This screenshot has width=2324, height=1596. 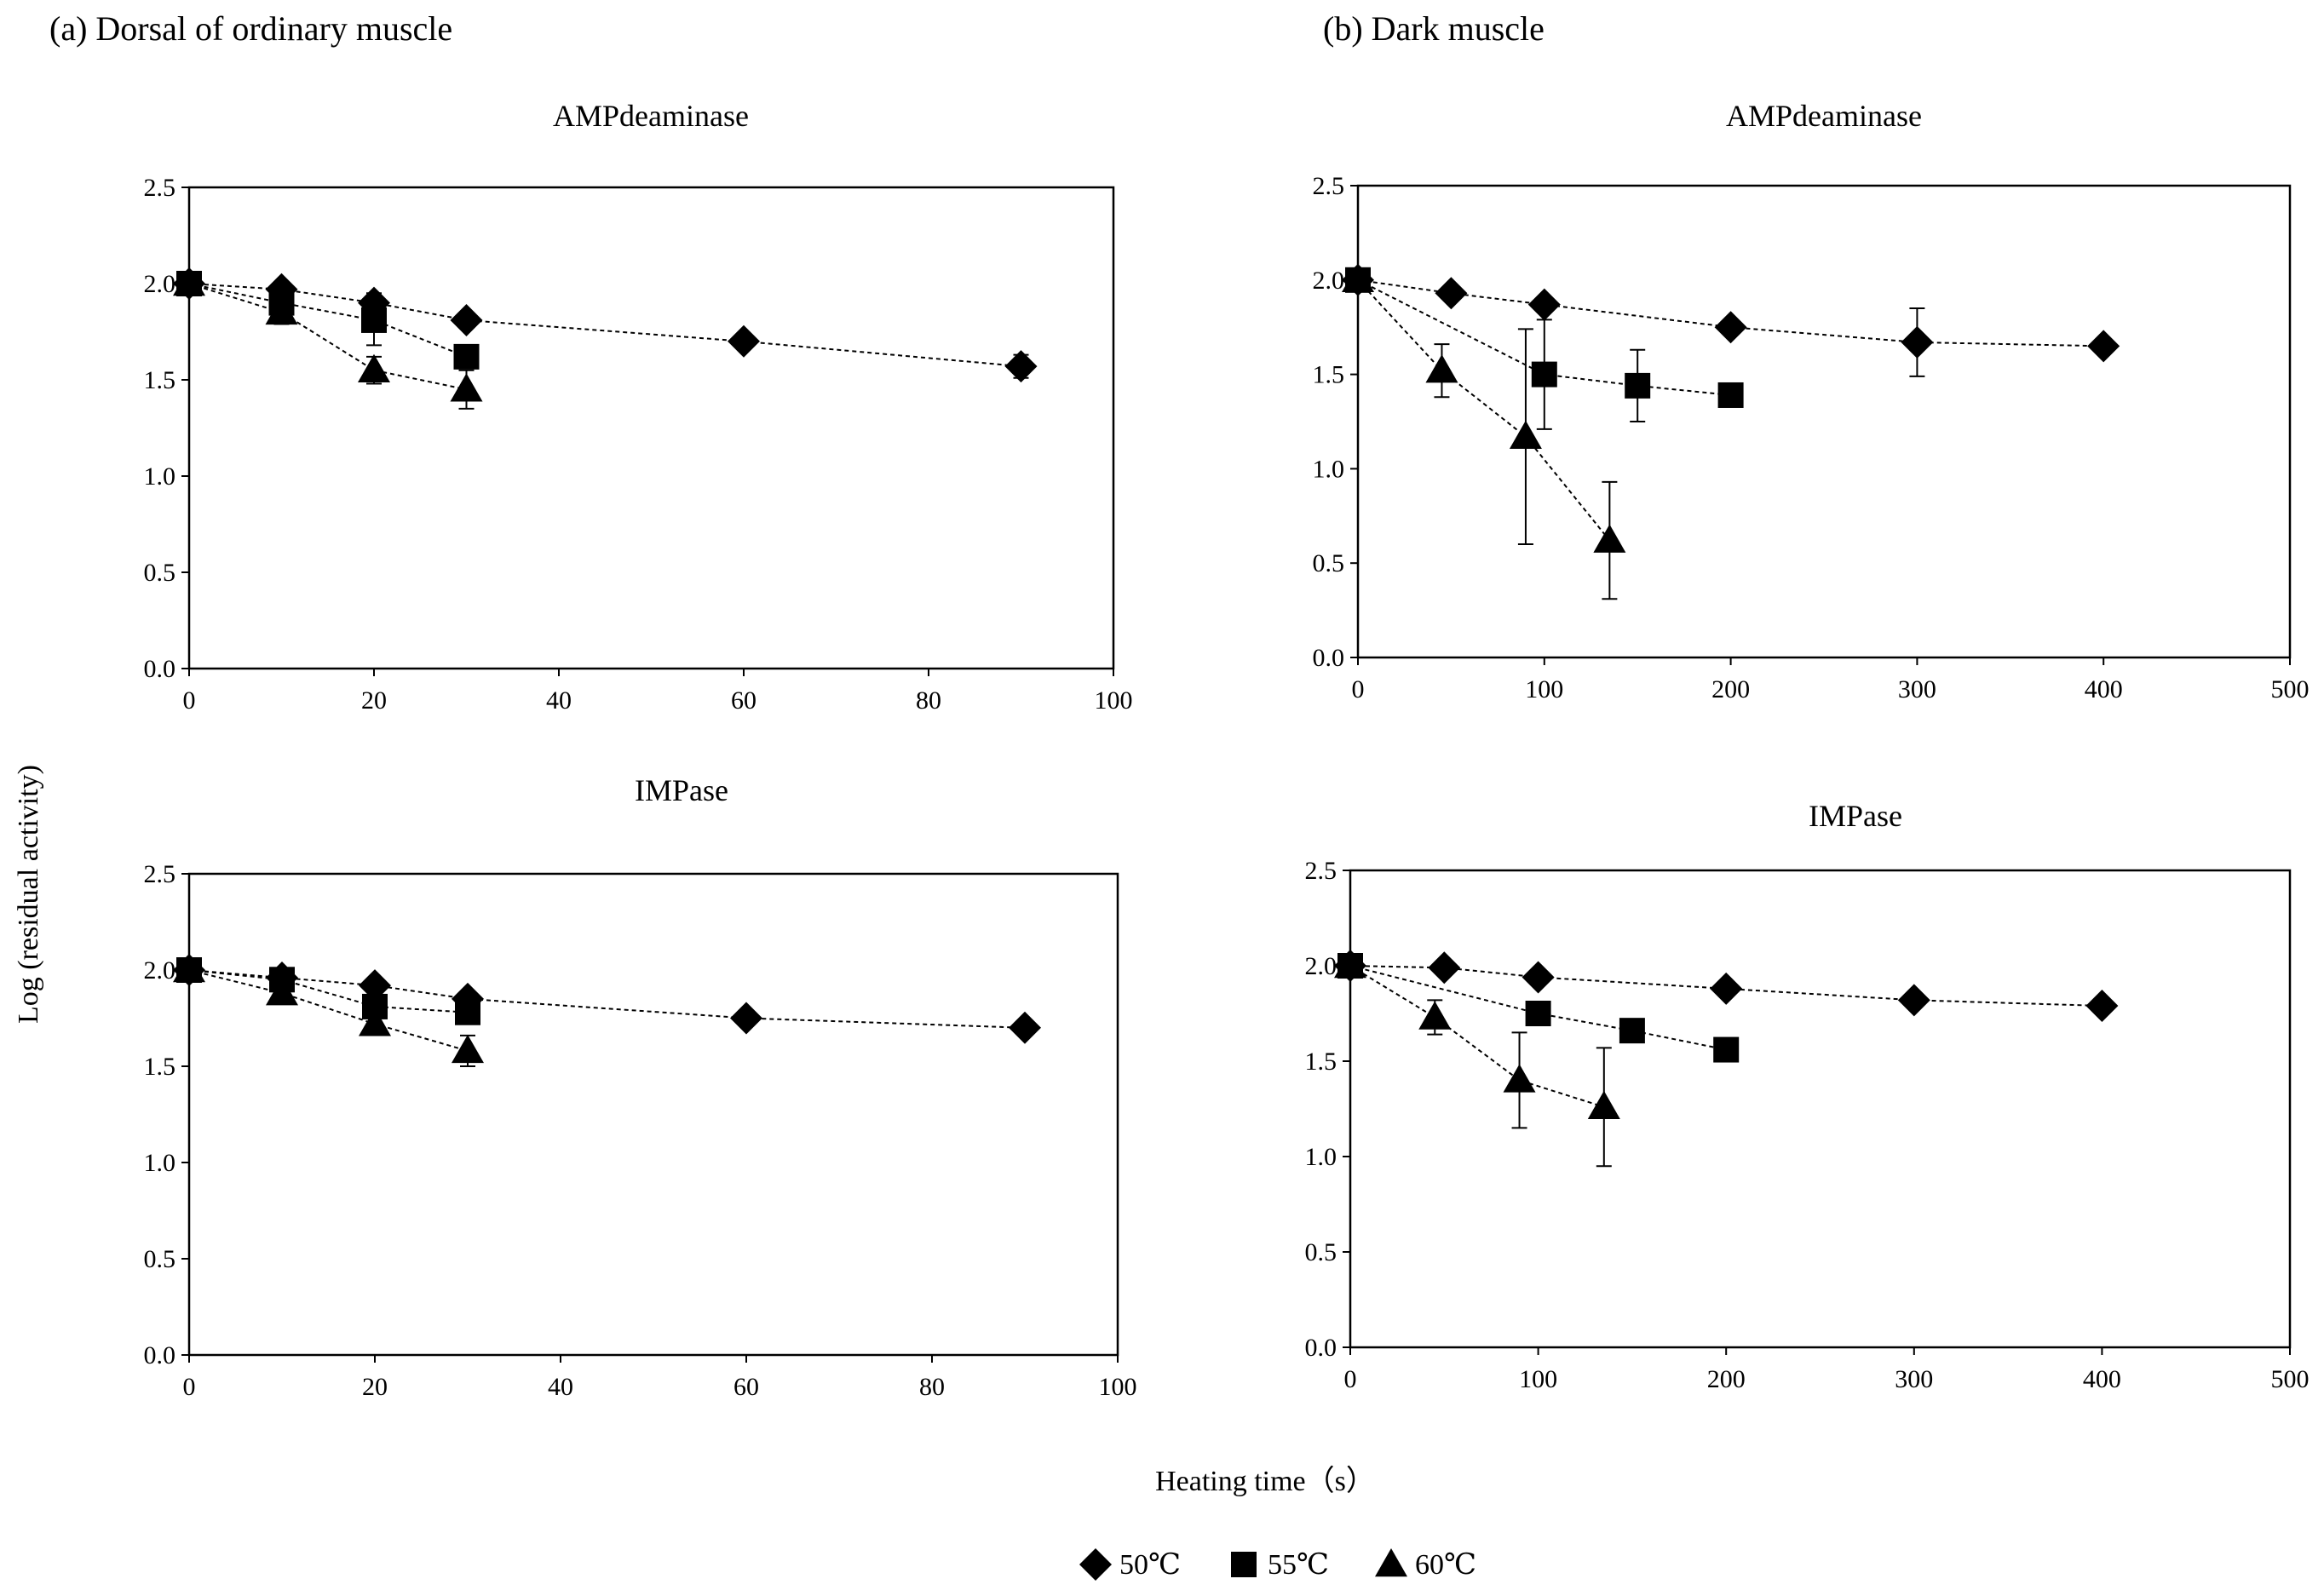 What do you see at coordinates (1244, 1564) in the screenshot?
I see `legend-marker-square` at bounding box center [1244, 1564].